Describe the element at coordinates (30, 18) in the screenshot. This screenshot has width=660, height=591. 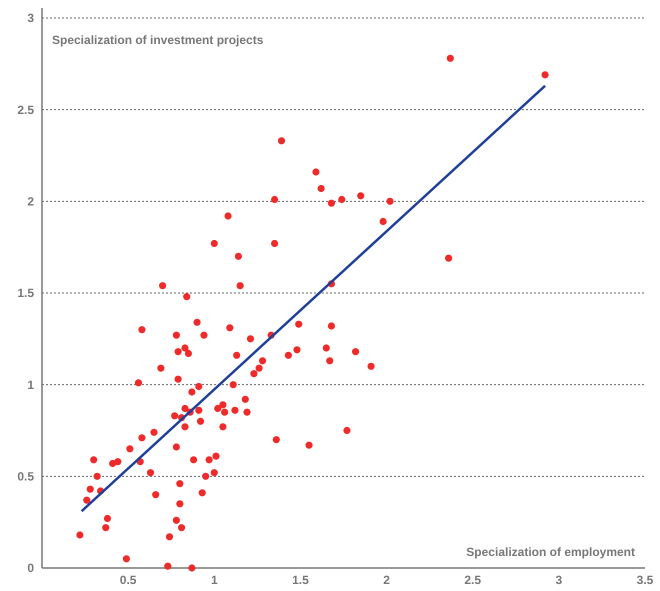
I see `y-tick-label: 3` at that location.